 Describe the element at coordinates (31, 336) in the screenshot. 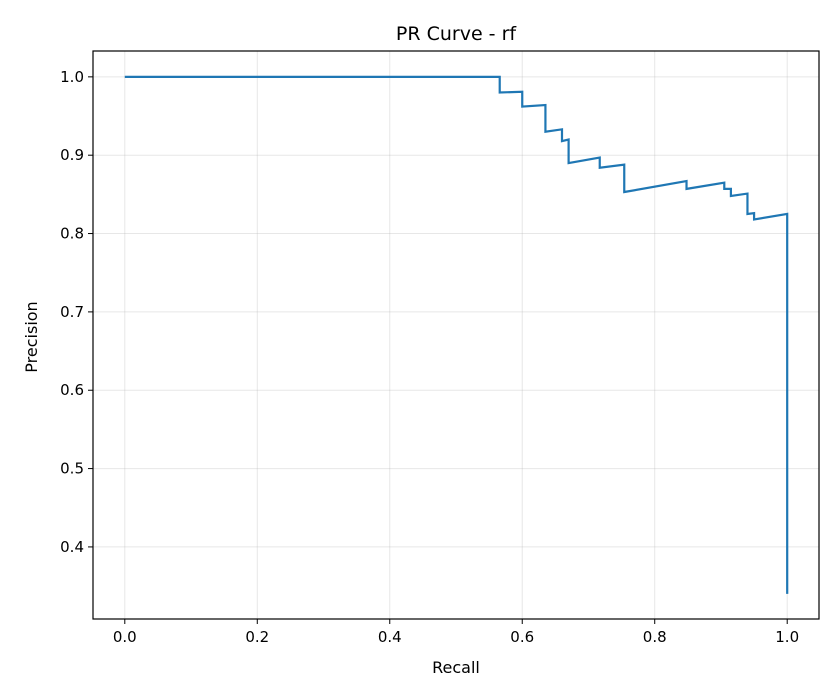

I see `y-axis-label: Precision` at that location.